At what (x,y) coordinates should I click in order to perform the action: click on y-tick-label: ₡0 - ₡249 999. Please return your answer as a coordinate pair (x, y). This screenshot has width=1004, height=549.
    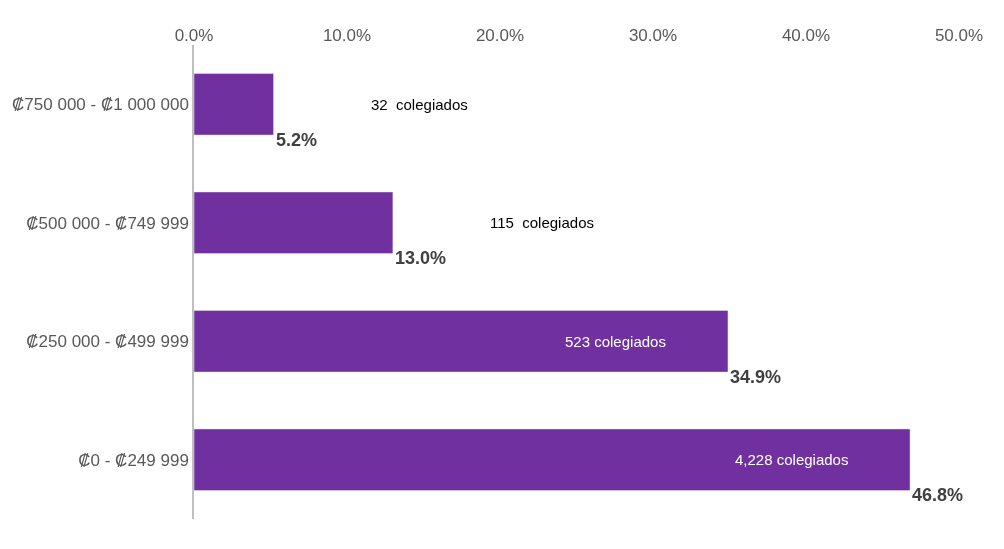
    Looking at the image, I should click on (133, 460).